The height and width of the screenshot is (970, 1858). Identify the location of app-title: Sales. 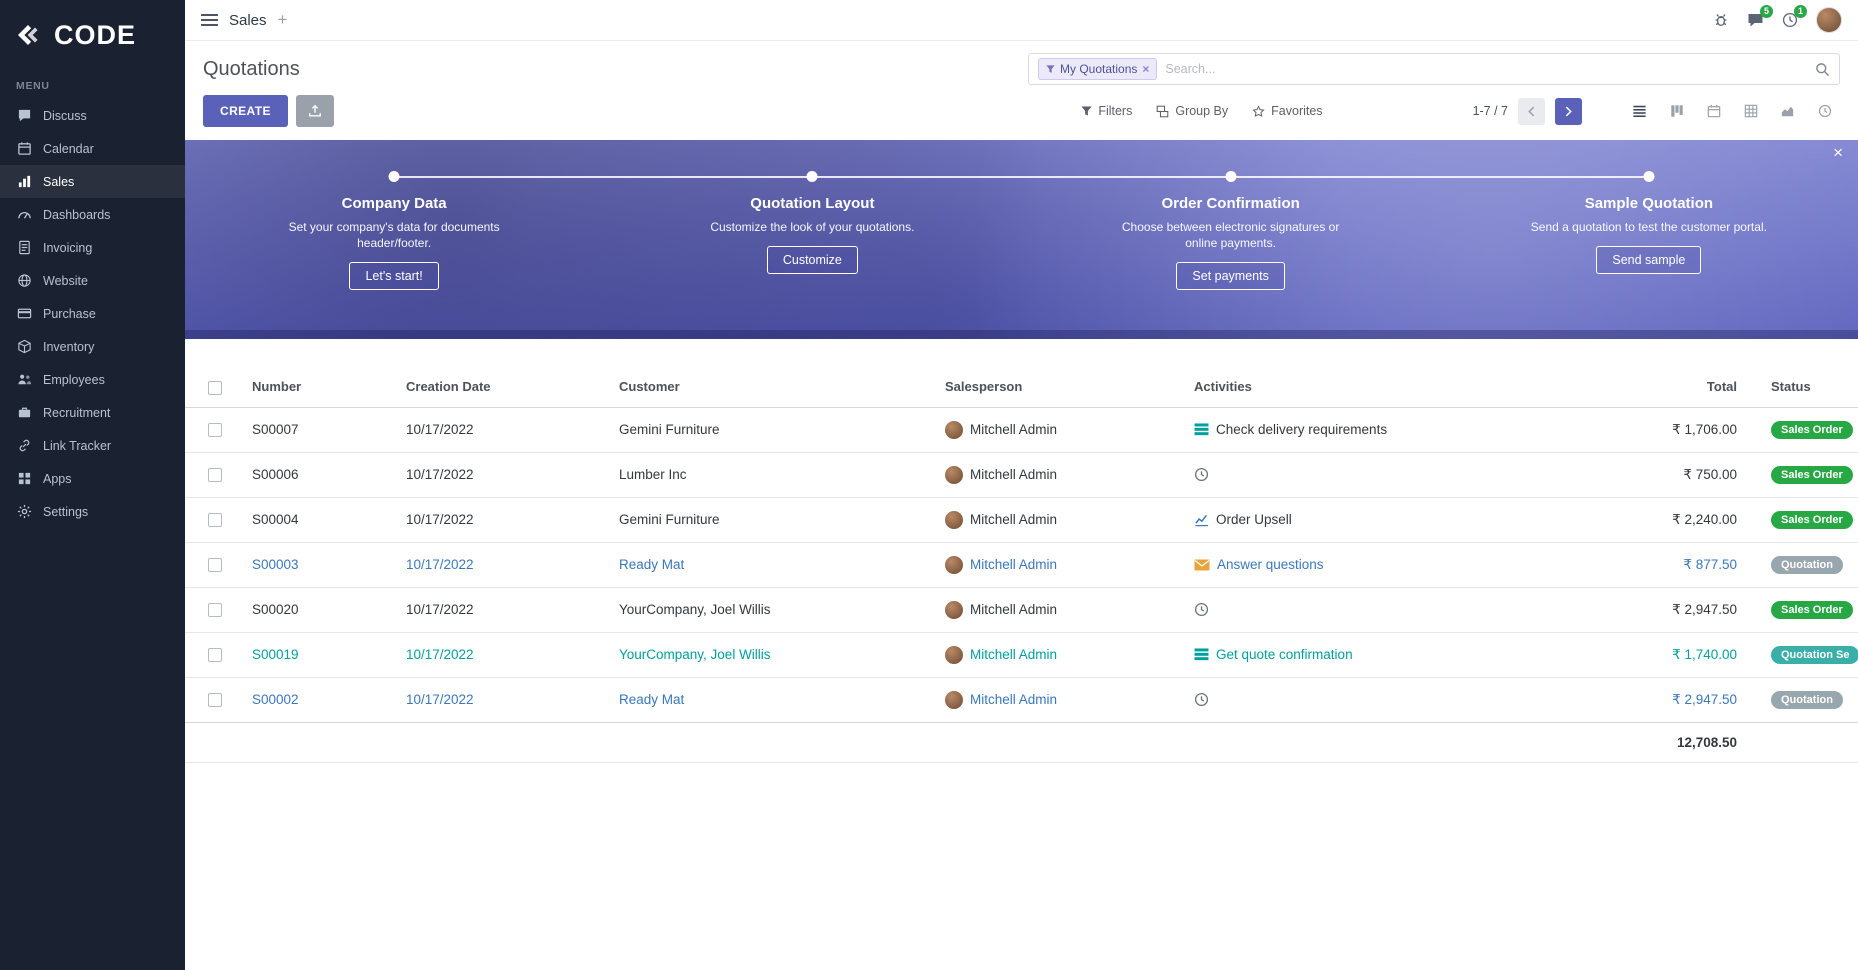
(248, 20).